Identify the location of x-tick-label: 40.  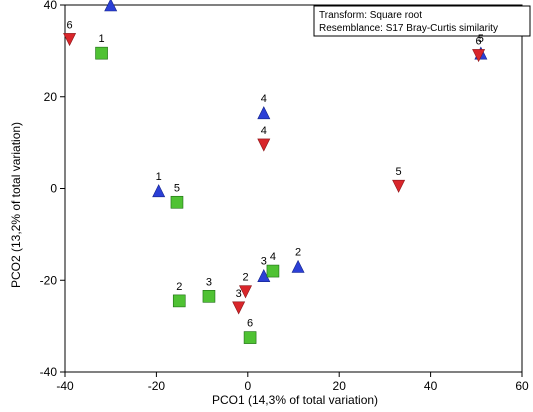
(431, 386).